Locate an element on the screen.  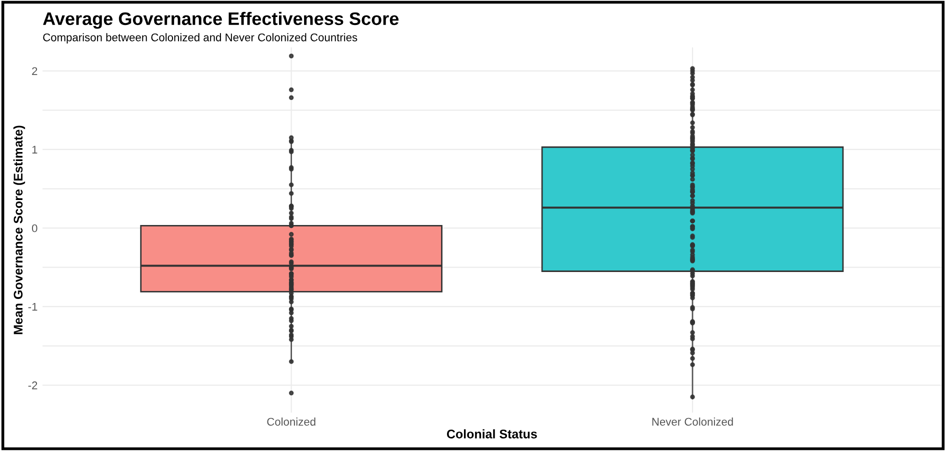
y-axis-title: Mean Governance Score (Estimate) is located at coordinates (19, 230).